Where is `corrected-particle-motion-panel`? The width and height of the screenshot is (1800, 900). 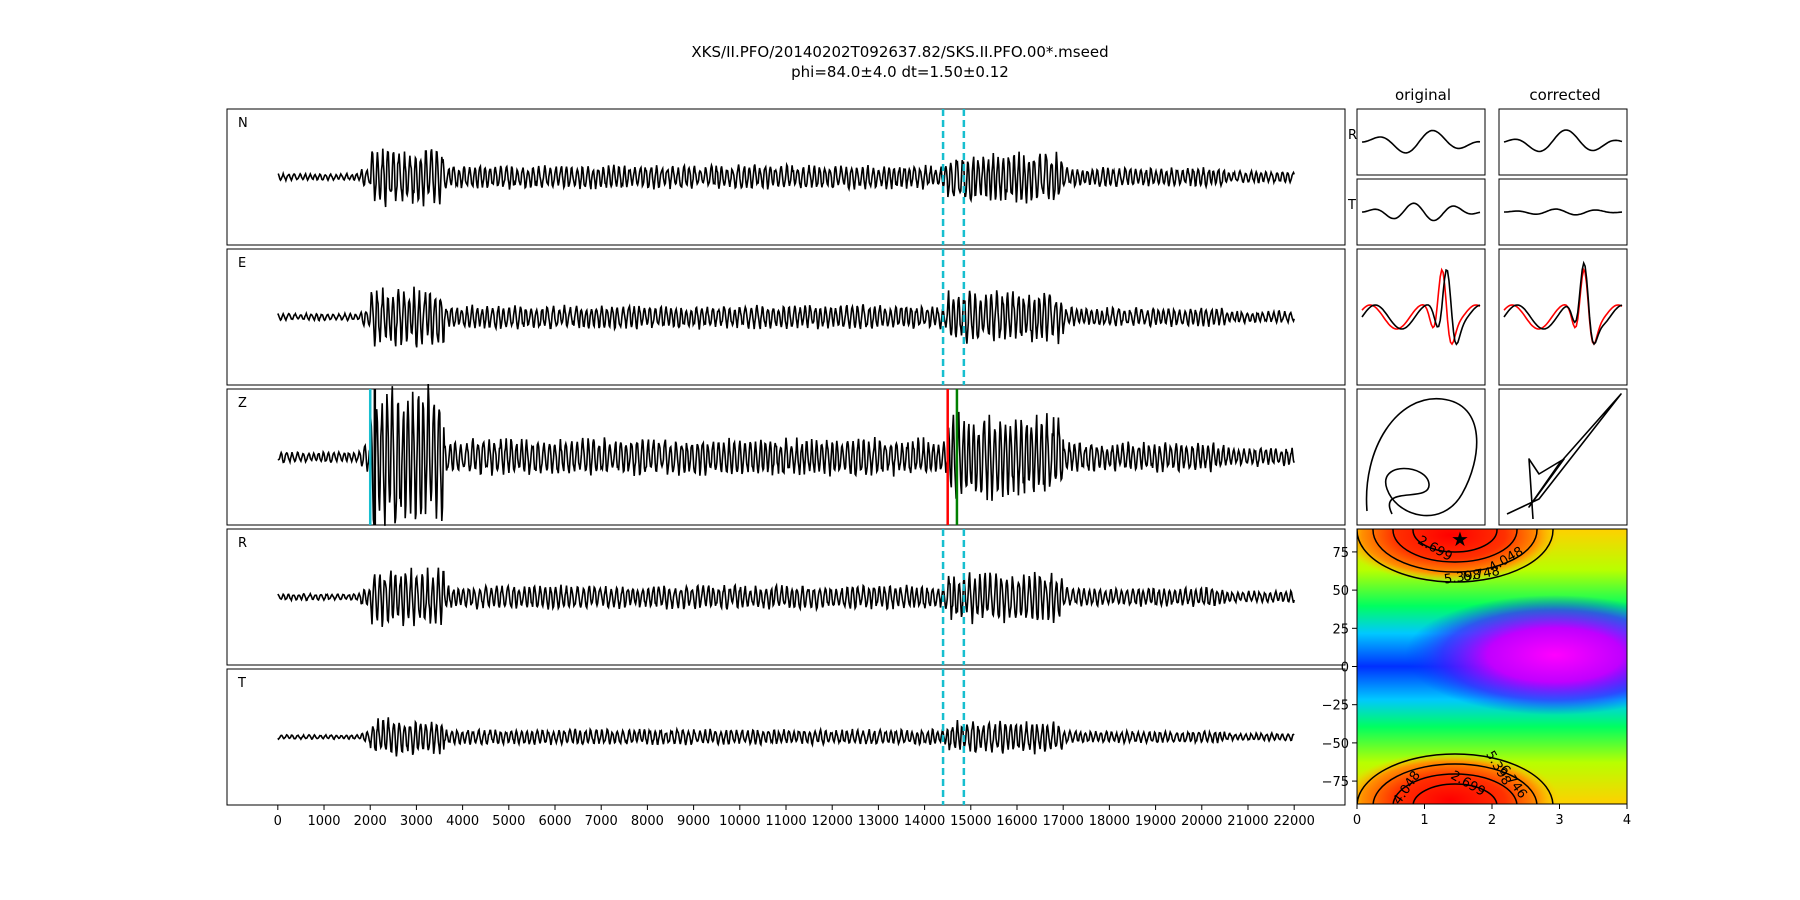 corrected-particle-motion-panel is located at coordinates (1563, 457).